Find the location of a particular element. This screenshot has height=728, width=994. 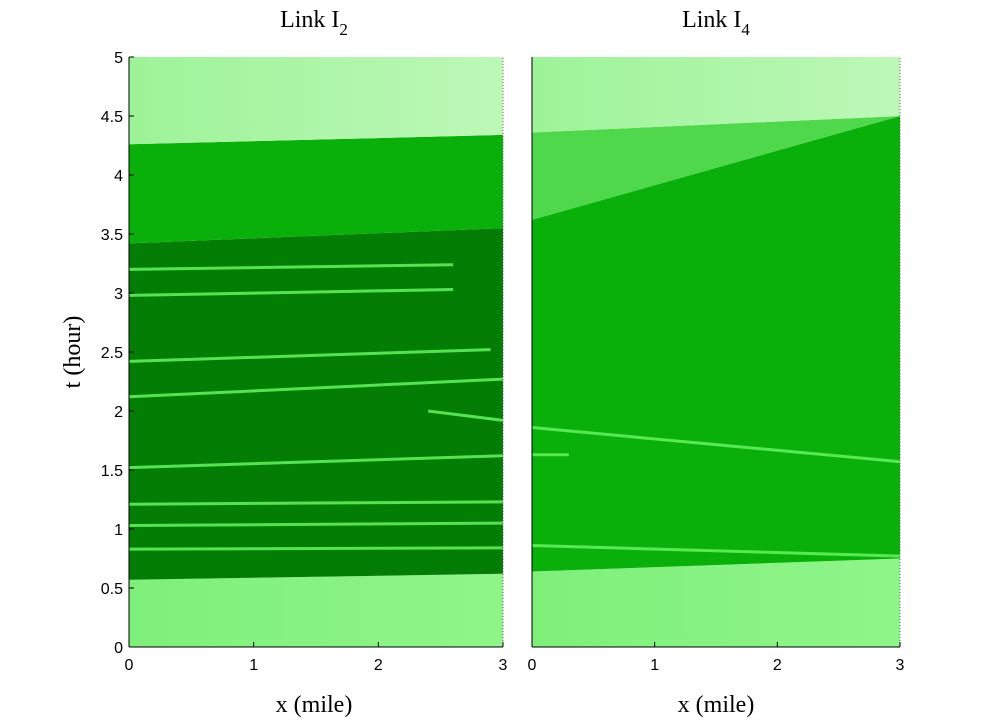

y-tick-label: 5 is located at coordinates (118, 58).